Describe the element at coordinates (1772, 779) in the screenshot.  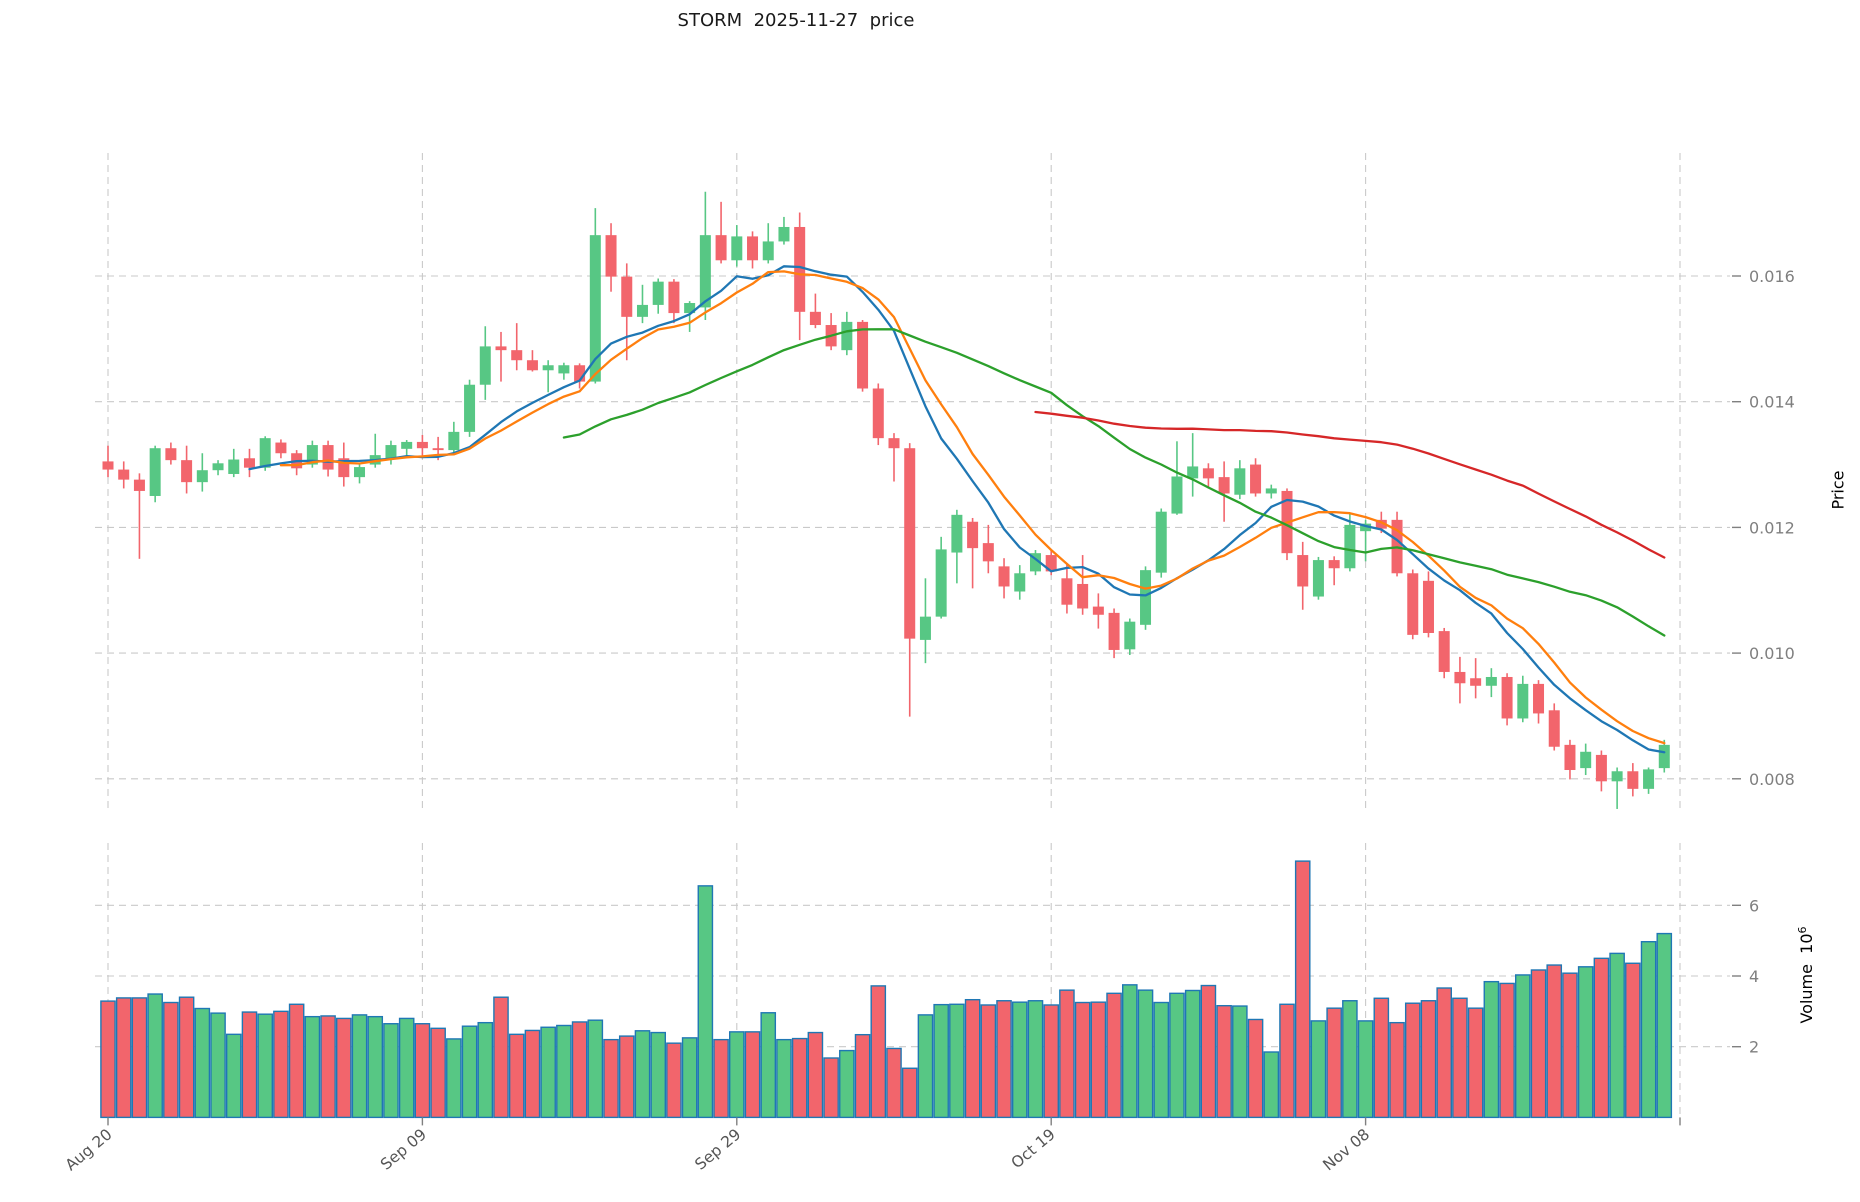
I see `price-tick-label: 0.008` at that location.